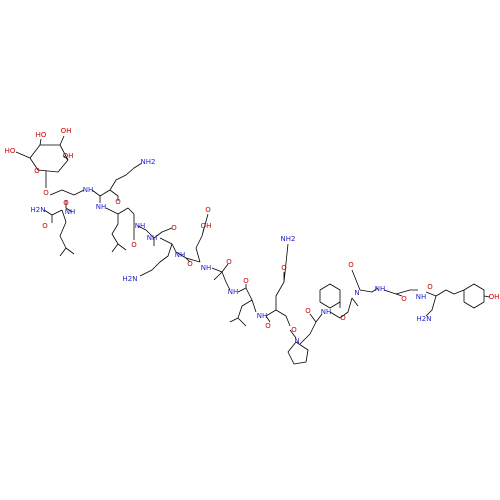 The image size is (500, 500). I want to click on sugar-bonds, so click(50, 165).